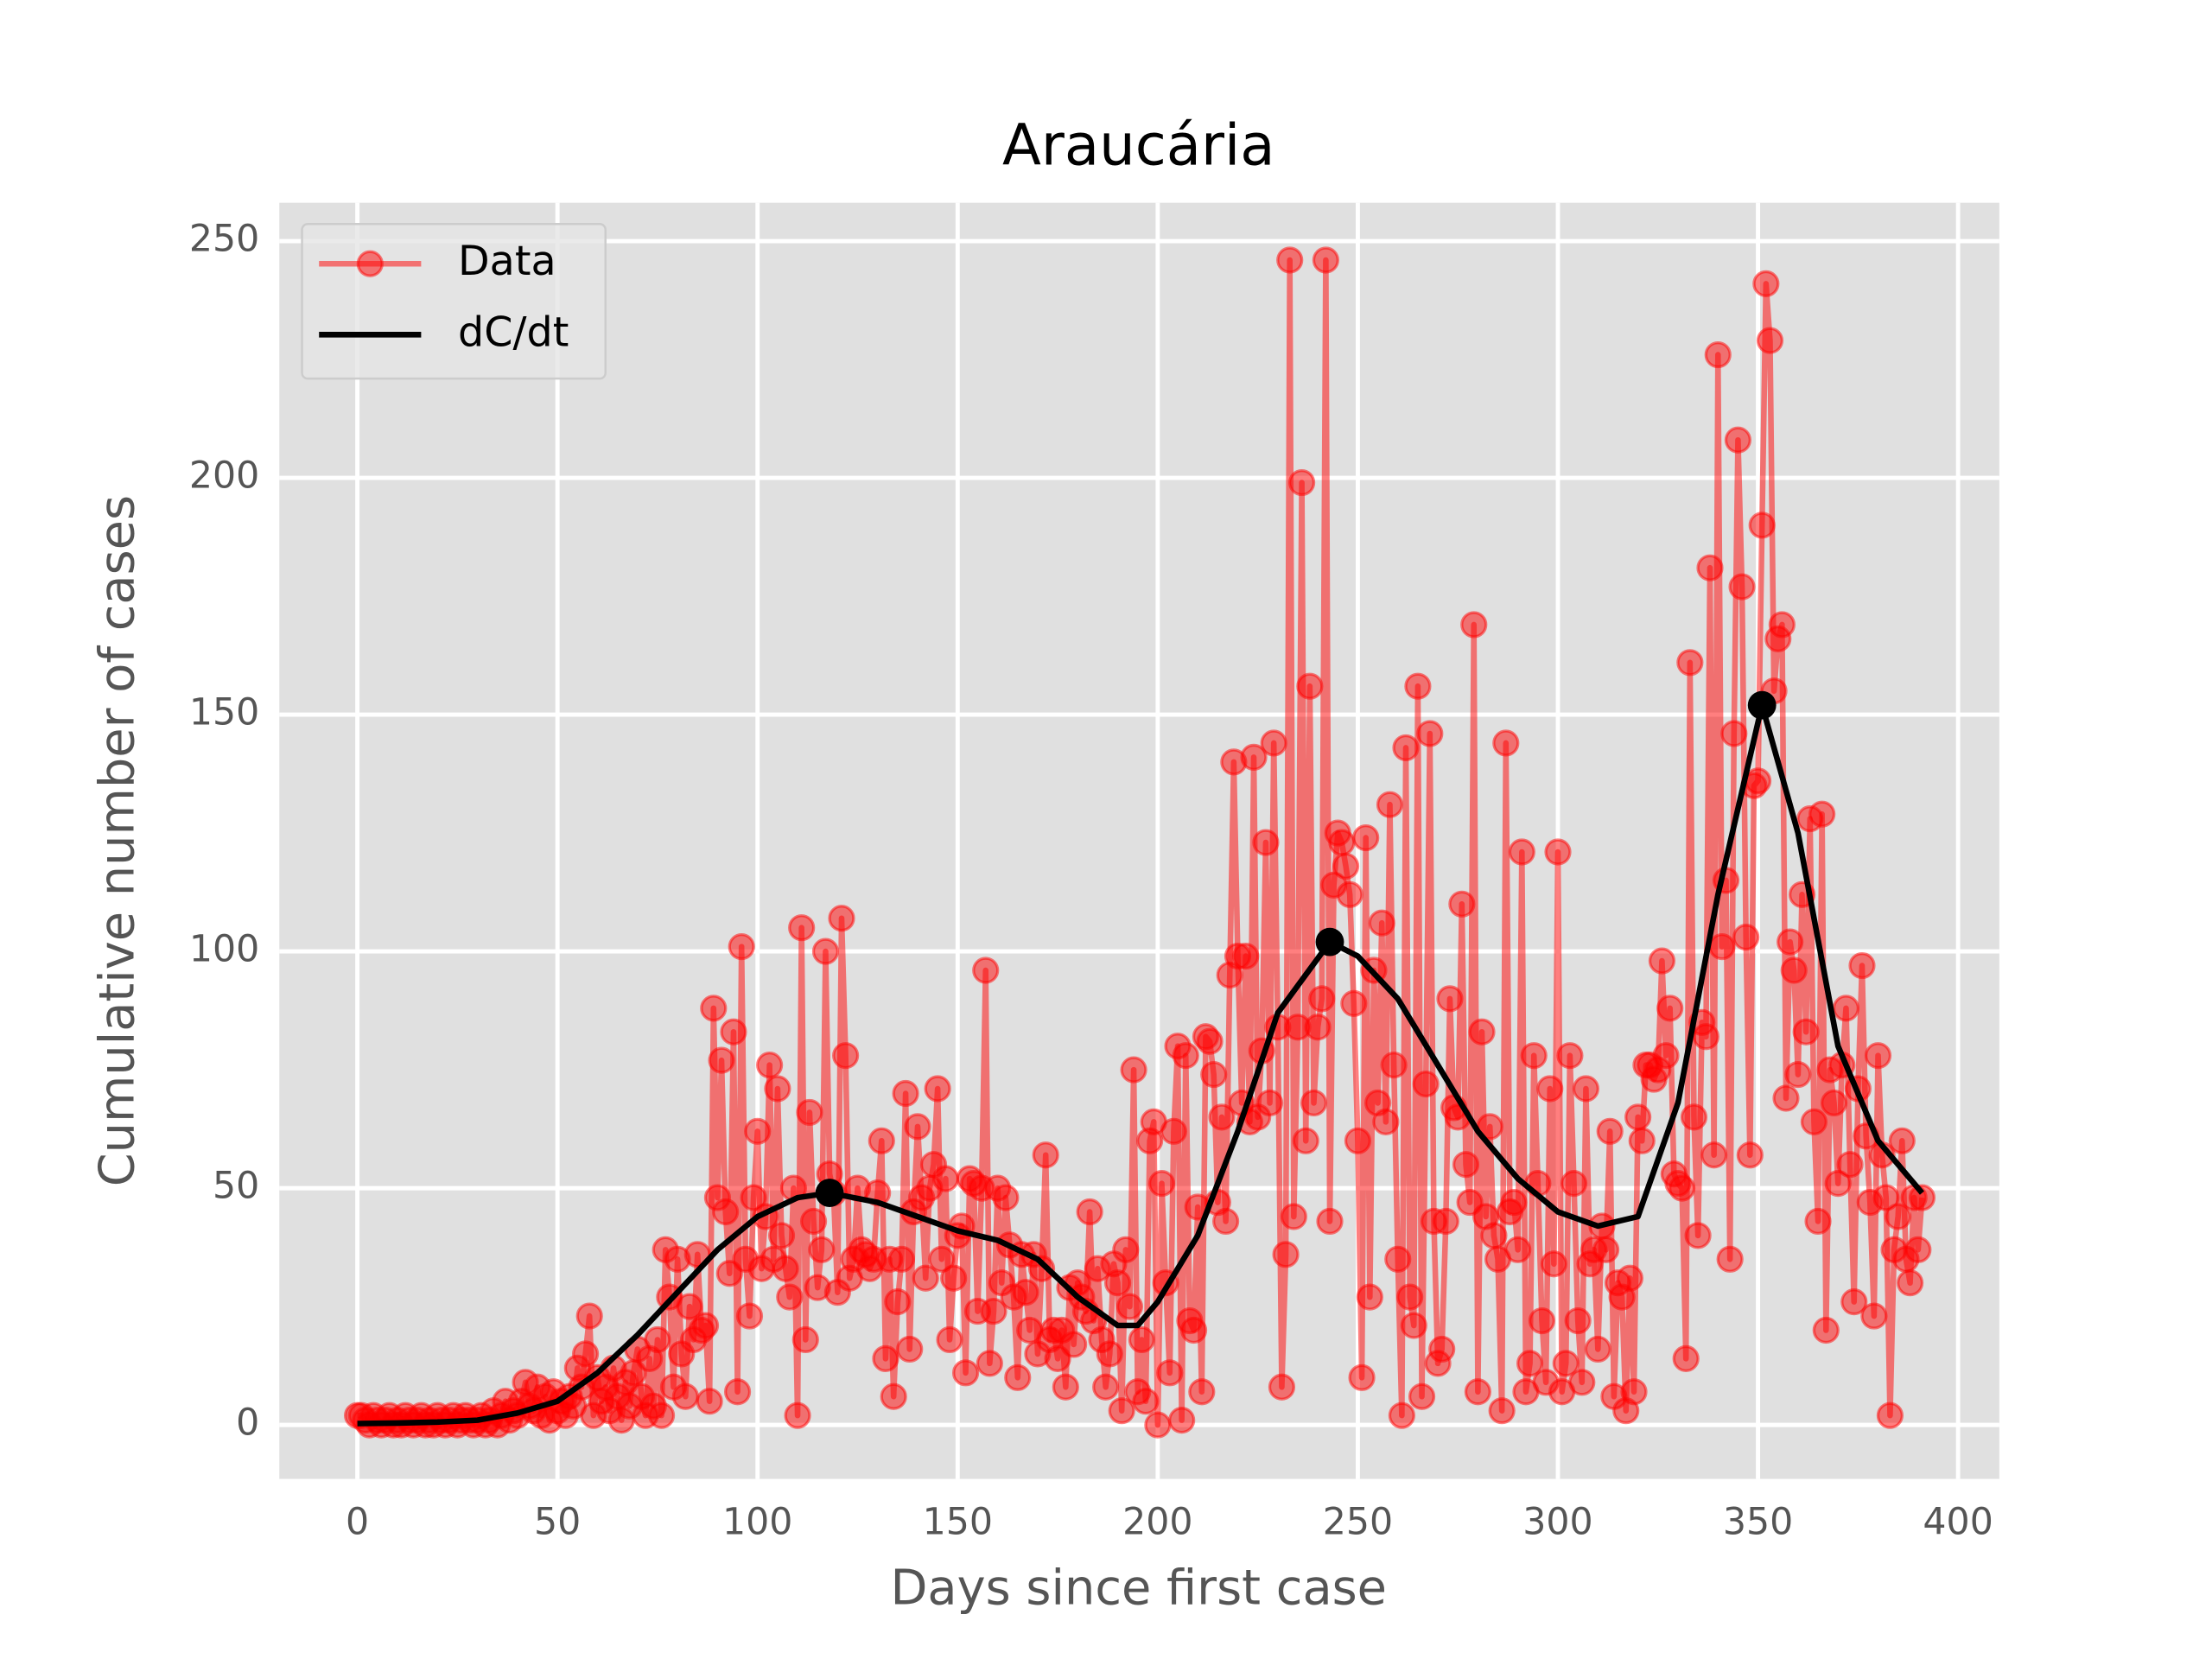 This screenshot has height=1659, width=2212. What do you see at coordinates (1358, 1522) in the screenshot?
I see `x-tick-label: 250` at bounding box center [1358, 1522].